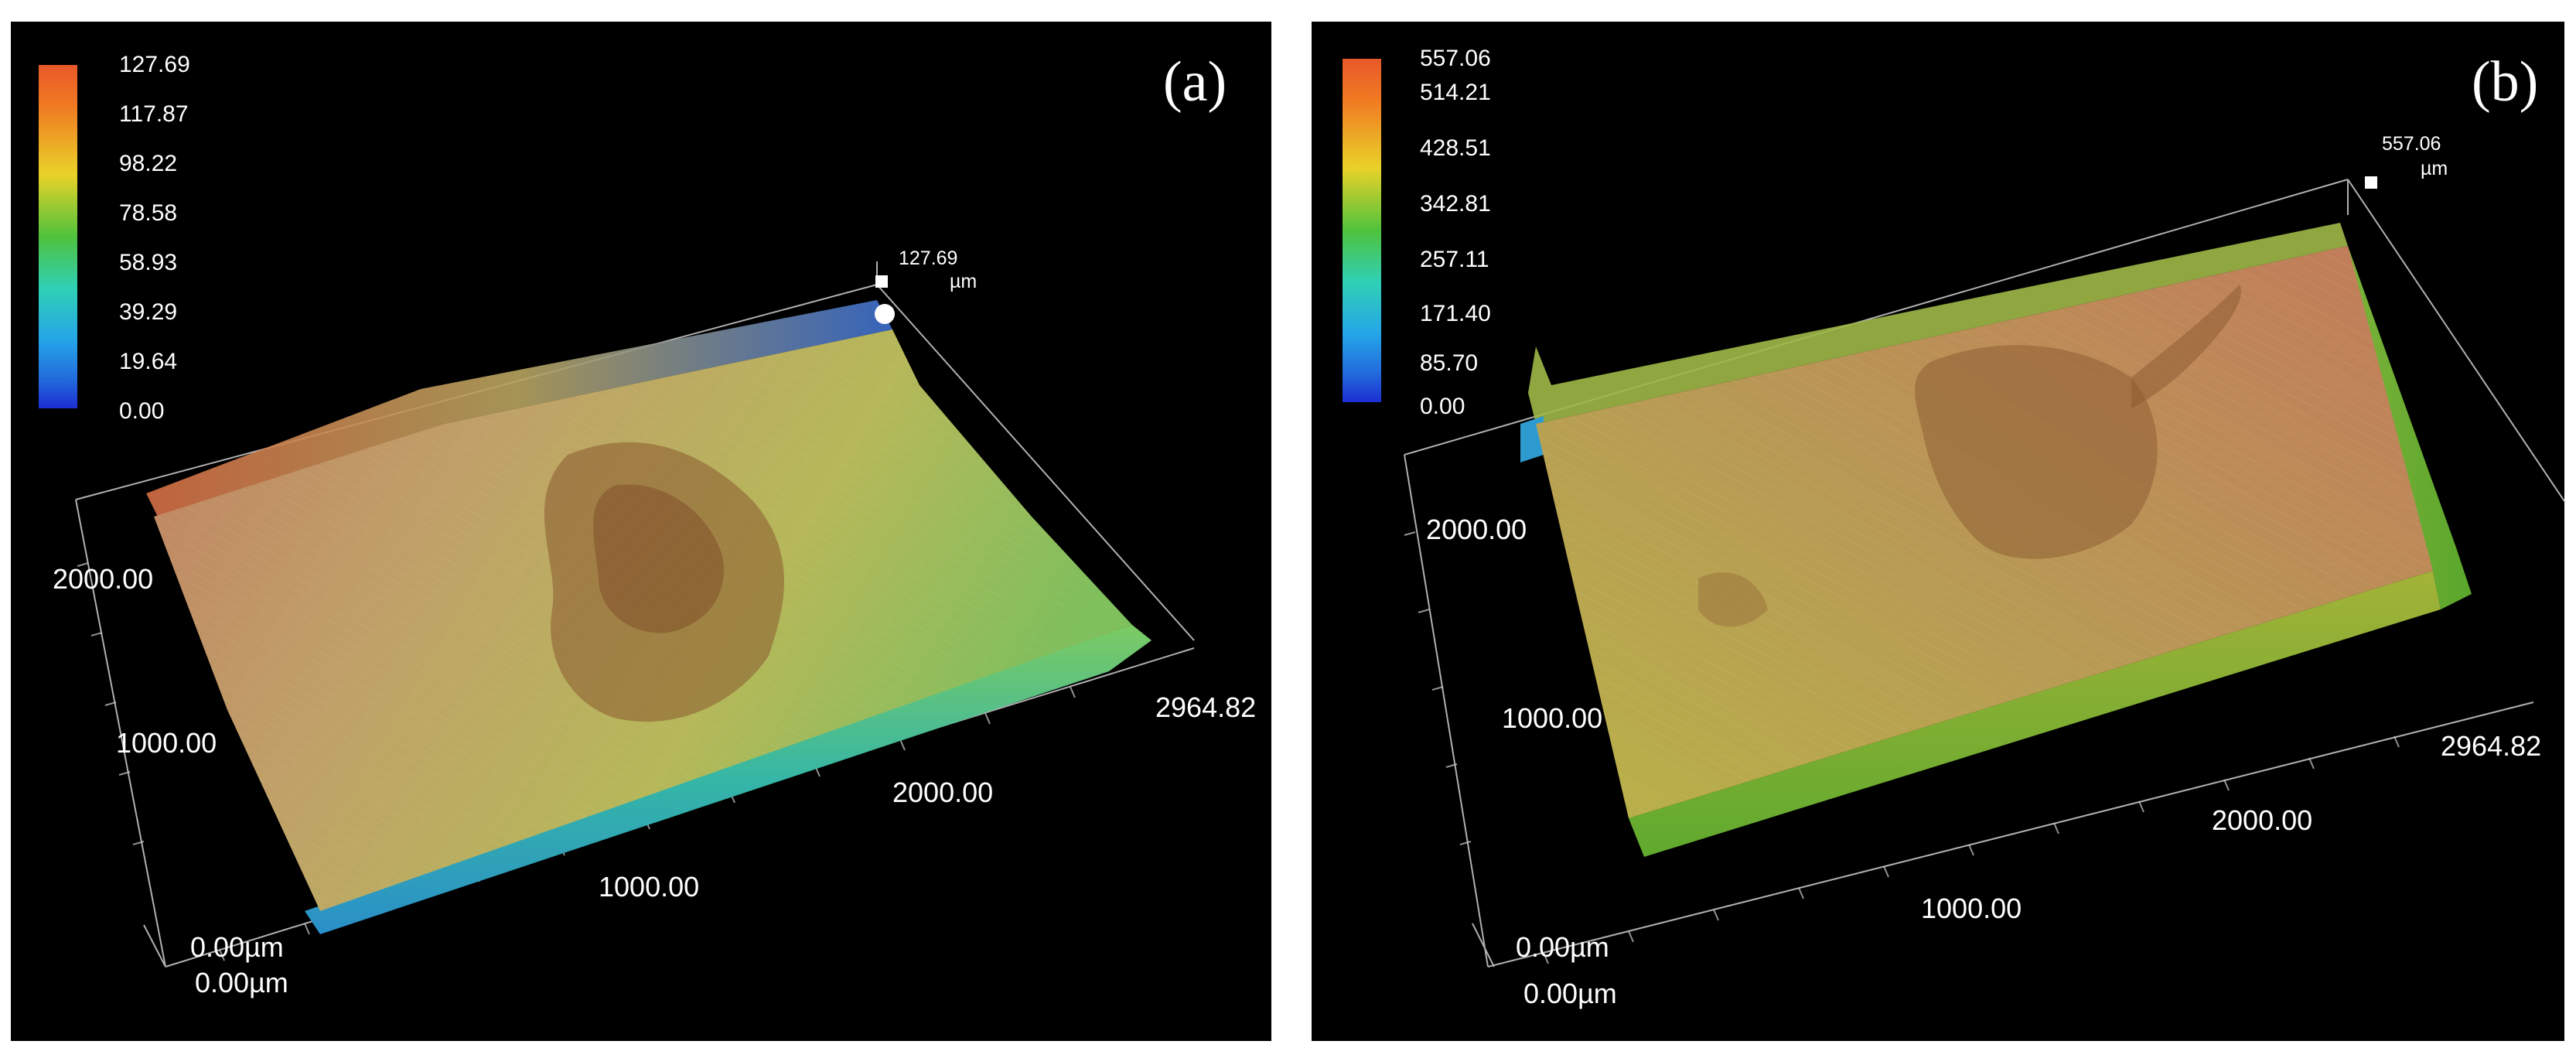  I want to click on x-axis-end-b: 2964.82, so click(2491, 746).